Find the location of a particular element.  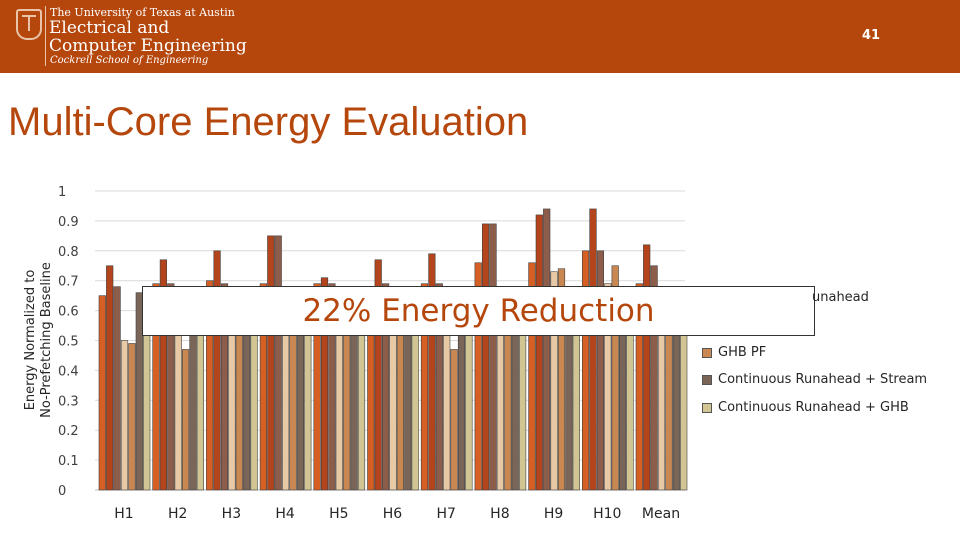

school-name: Cockrell School of Engineering is located at coordinates (129, 60).